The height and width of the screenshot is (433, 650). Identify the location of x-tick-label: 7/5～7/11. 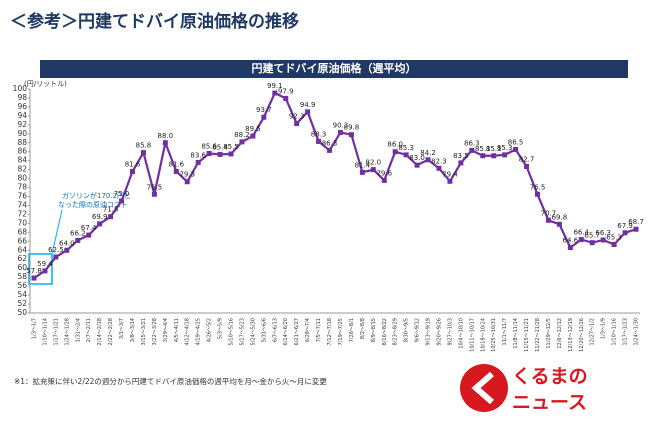
(319, 330).